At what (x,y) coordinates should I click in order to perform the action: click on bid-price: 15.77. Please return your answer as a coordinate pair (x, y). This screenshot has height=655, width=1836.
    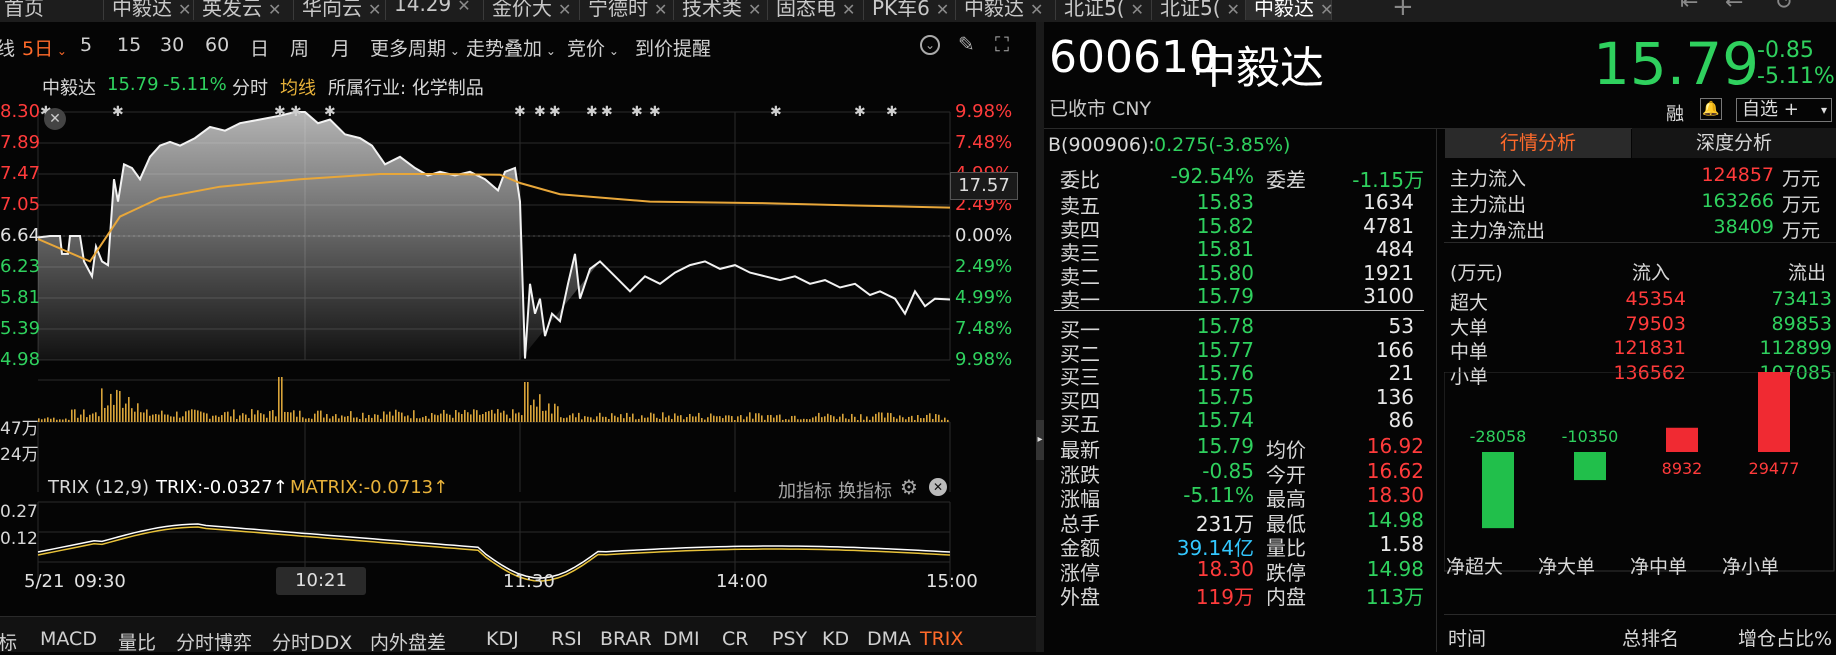
    Looking at the image, I should click on (1225, 349).